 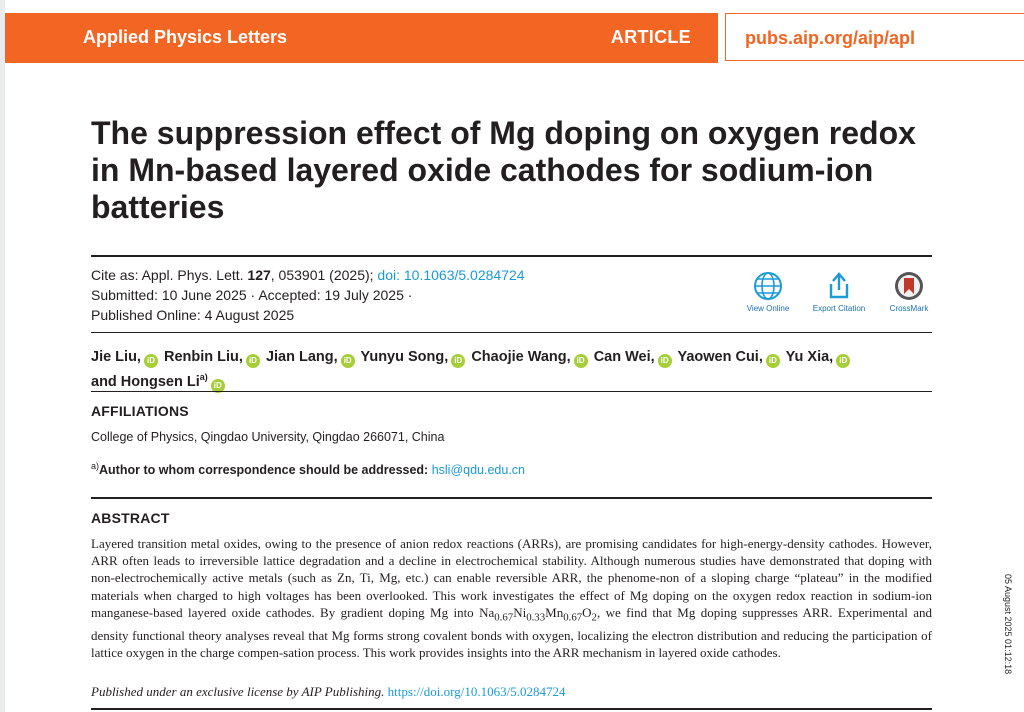 I want to click on author-name: Jian Lang,, so click(x=301, y=357).